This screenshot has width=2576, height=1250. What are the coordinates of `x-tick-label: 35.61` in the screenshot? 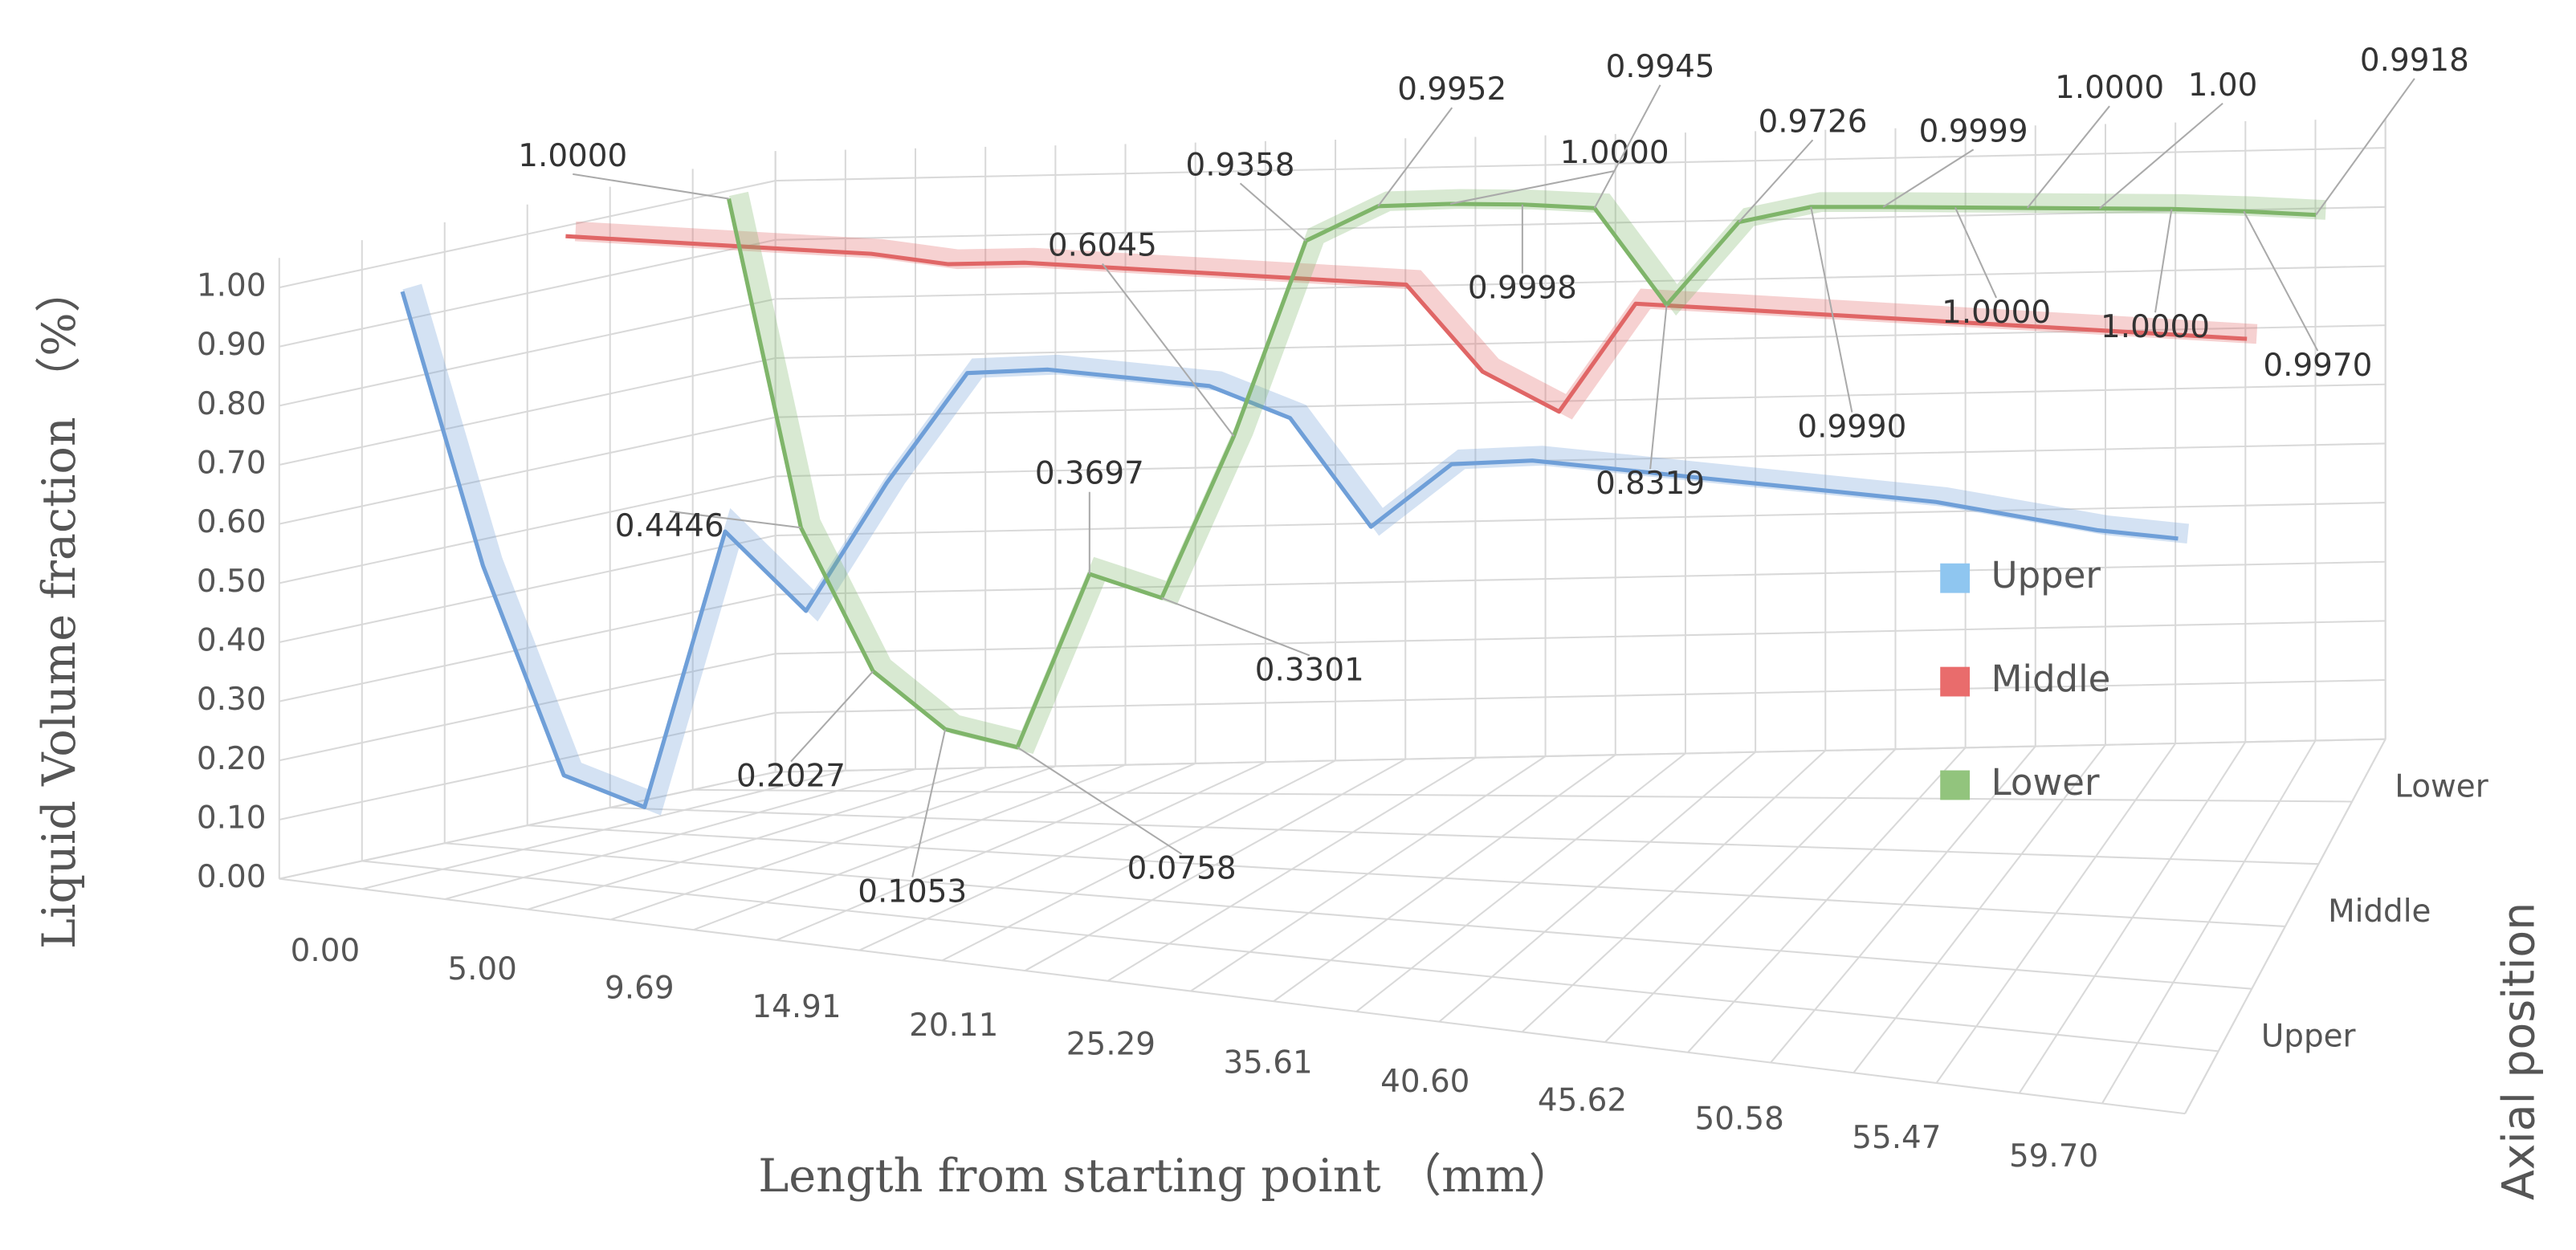 It's located at (1267, 1063).